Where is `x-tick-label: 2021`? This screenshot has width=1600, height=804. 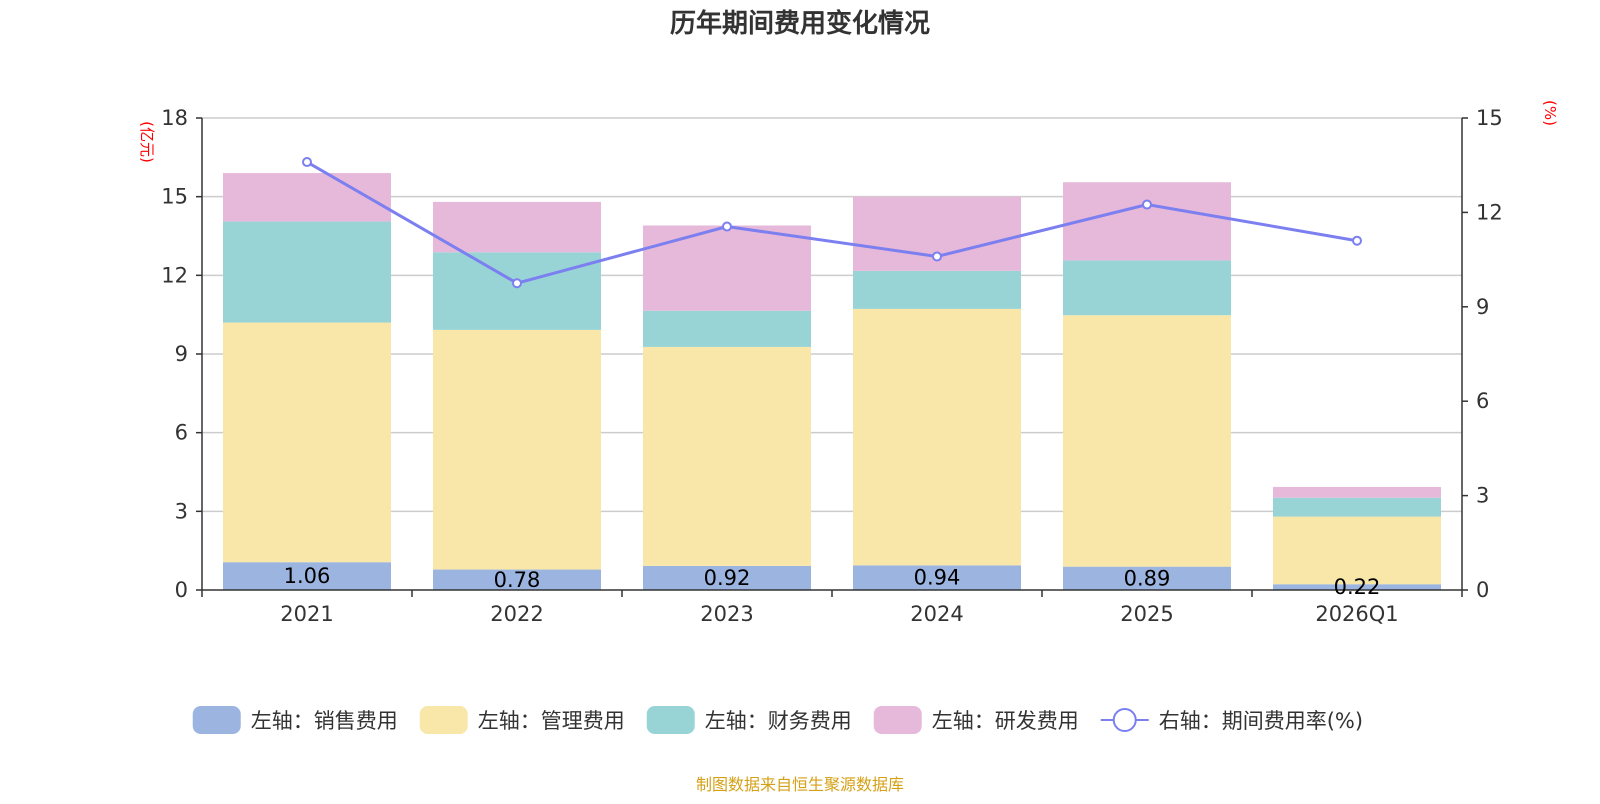 x-tick-label: 2021 is located at coordinates (306, 614).